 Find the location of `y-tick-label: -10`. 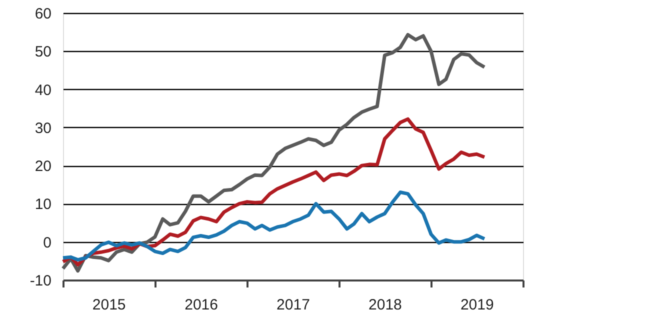

y-tick-label: -10 is located at coordinates (41, 281).